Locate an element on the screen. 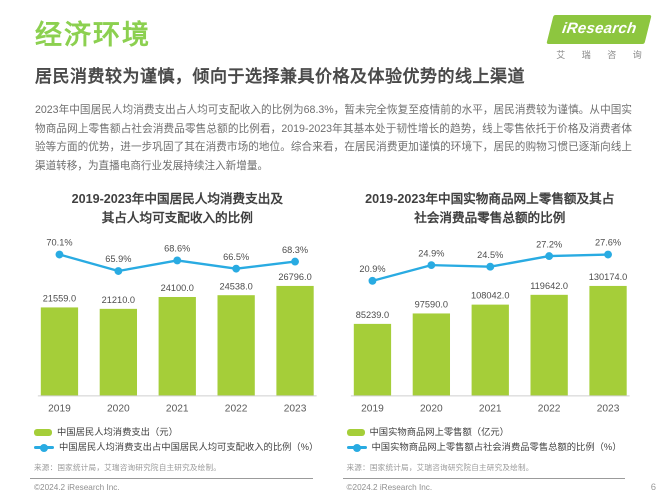 The width and height of the screenshot is (667, 500). svg-text: 119642.0 is located at coordinates (549, 286).